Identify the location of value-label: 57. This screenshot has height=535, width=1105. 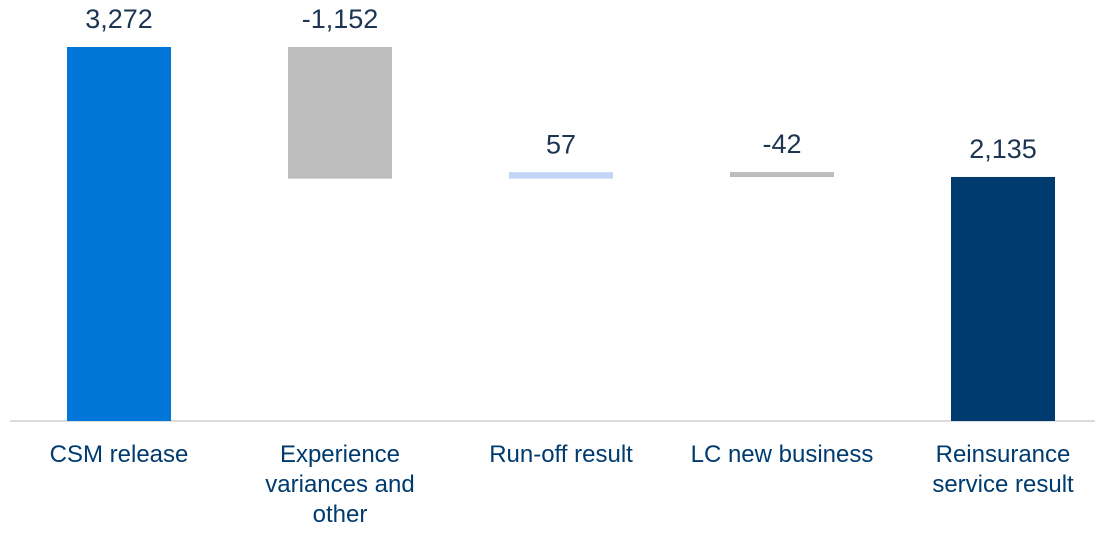
(561, 144).